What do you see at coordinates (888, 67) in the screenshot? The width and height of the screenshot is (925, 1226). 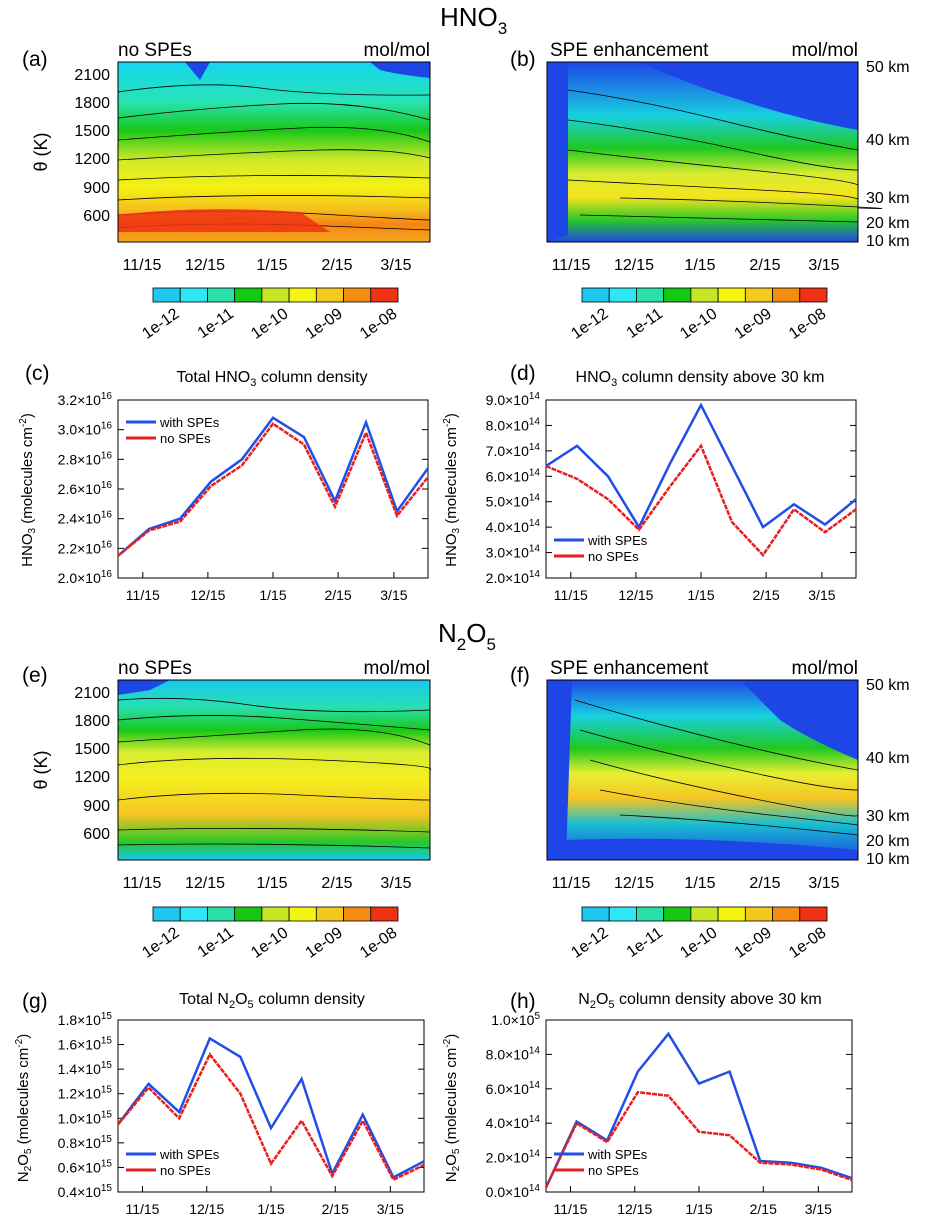 I see `alt-b-0: 50 km` at bounding box center [888, 67].